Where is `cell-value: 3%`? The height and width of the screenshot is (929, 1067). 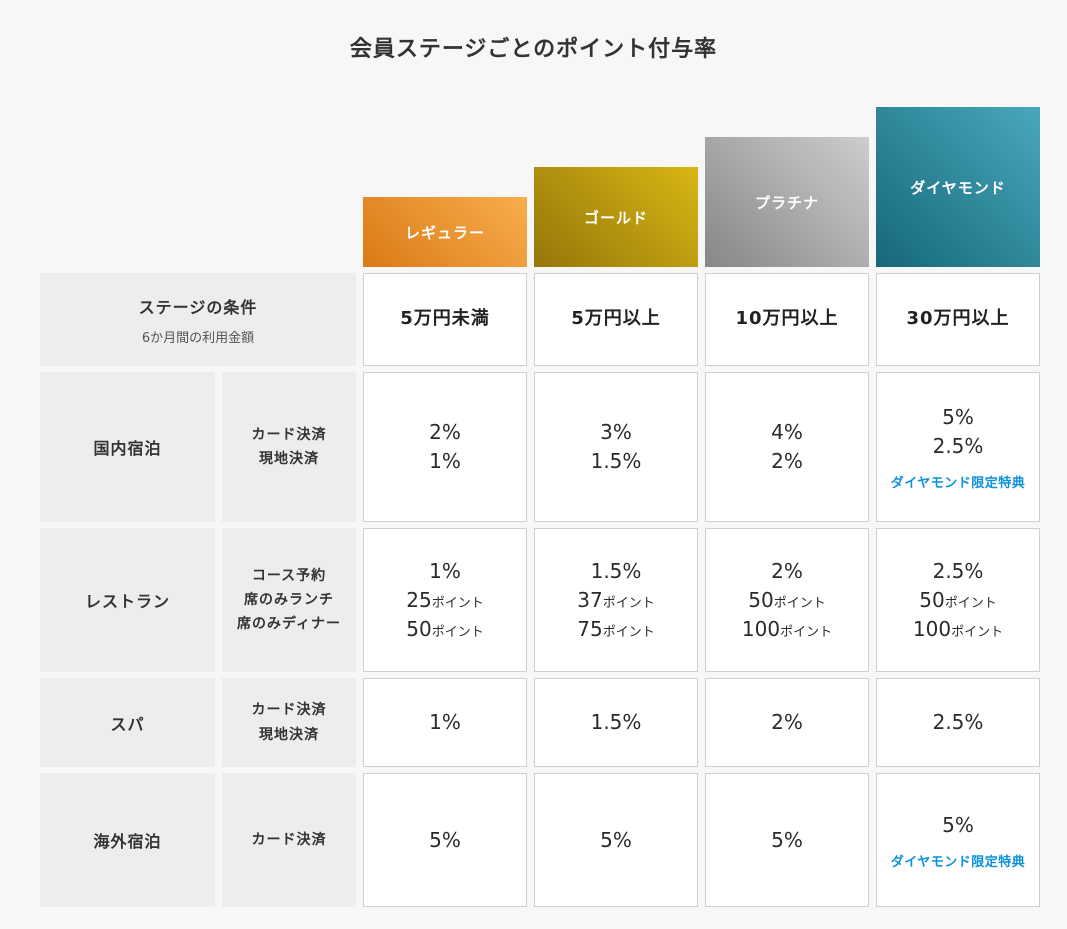 cell-value: 3% is located at coordinates (616, 432).